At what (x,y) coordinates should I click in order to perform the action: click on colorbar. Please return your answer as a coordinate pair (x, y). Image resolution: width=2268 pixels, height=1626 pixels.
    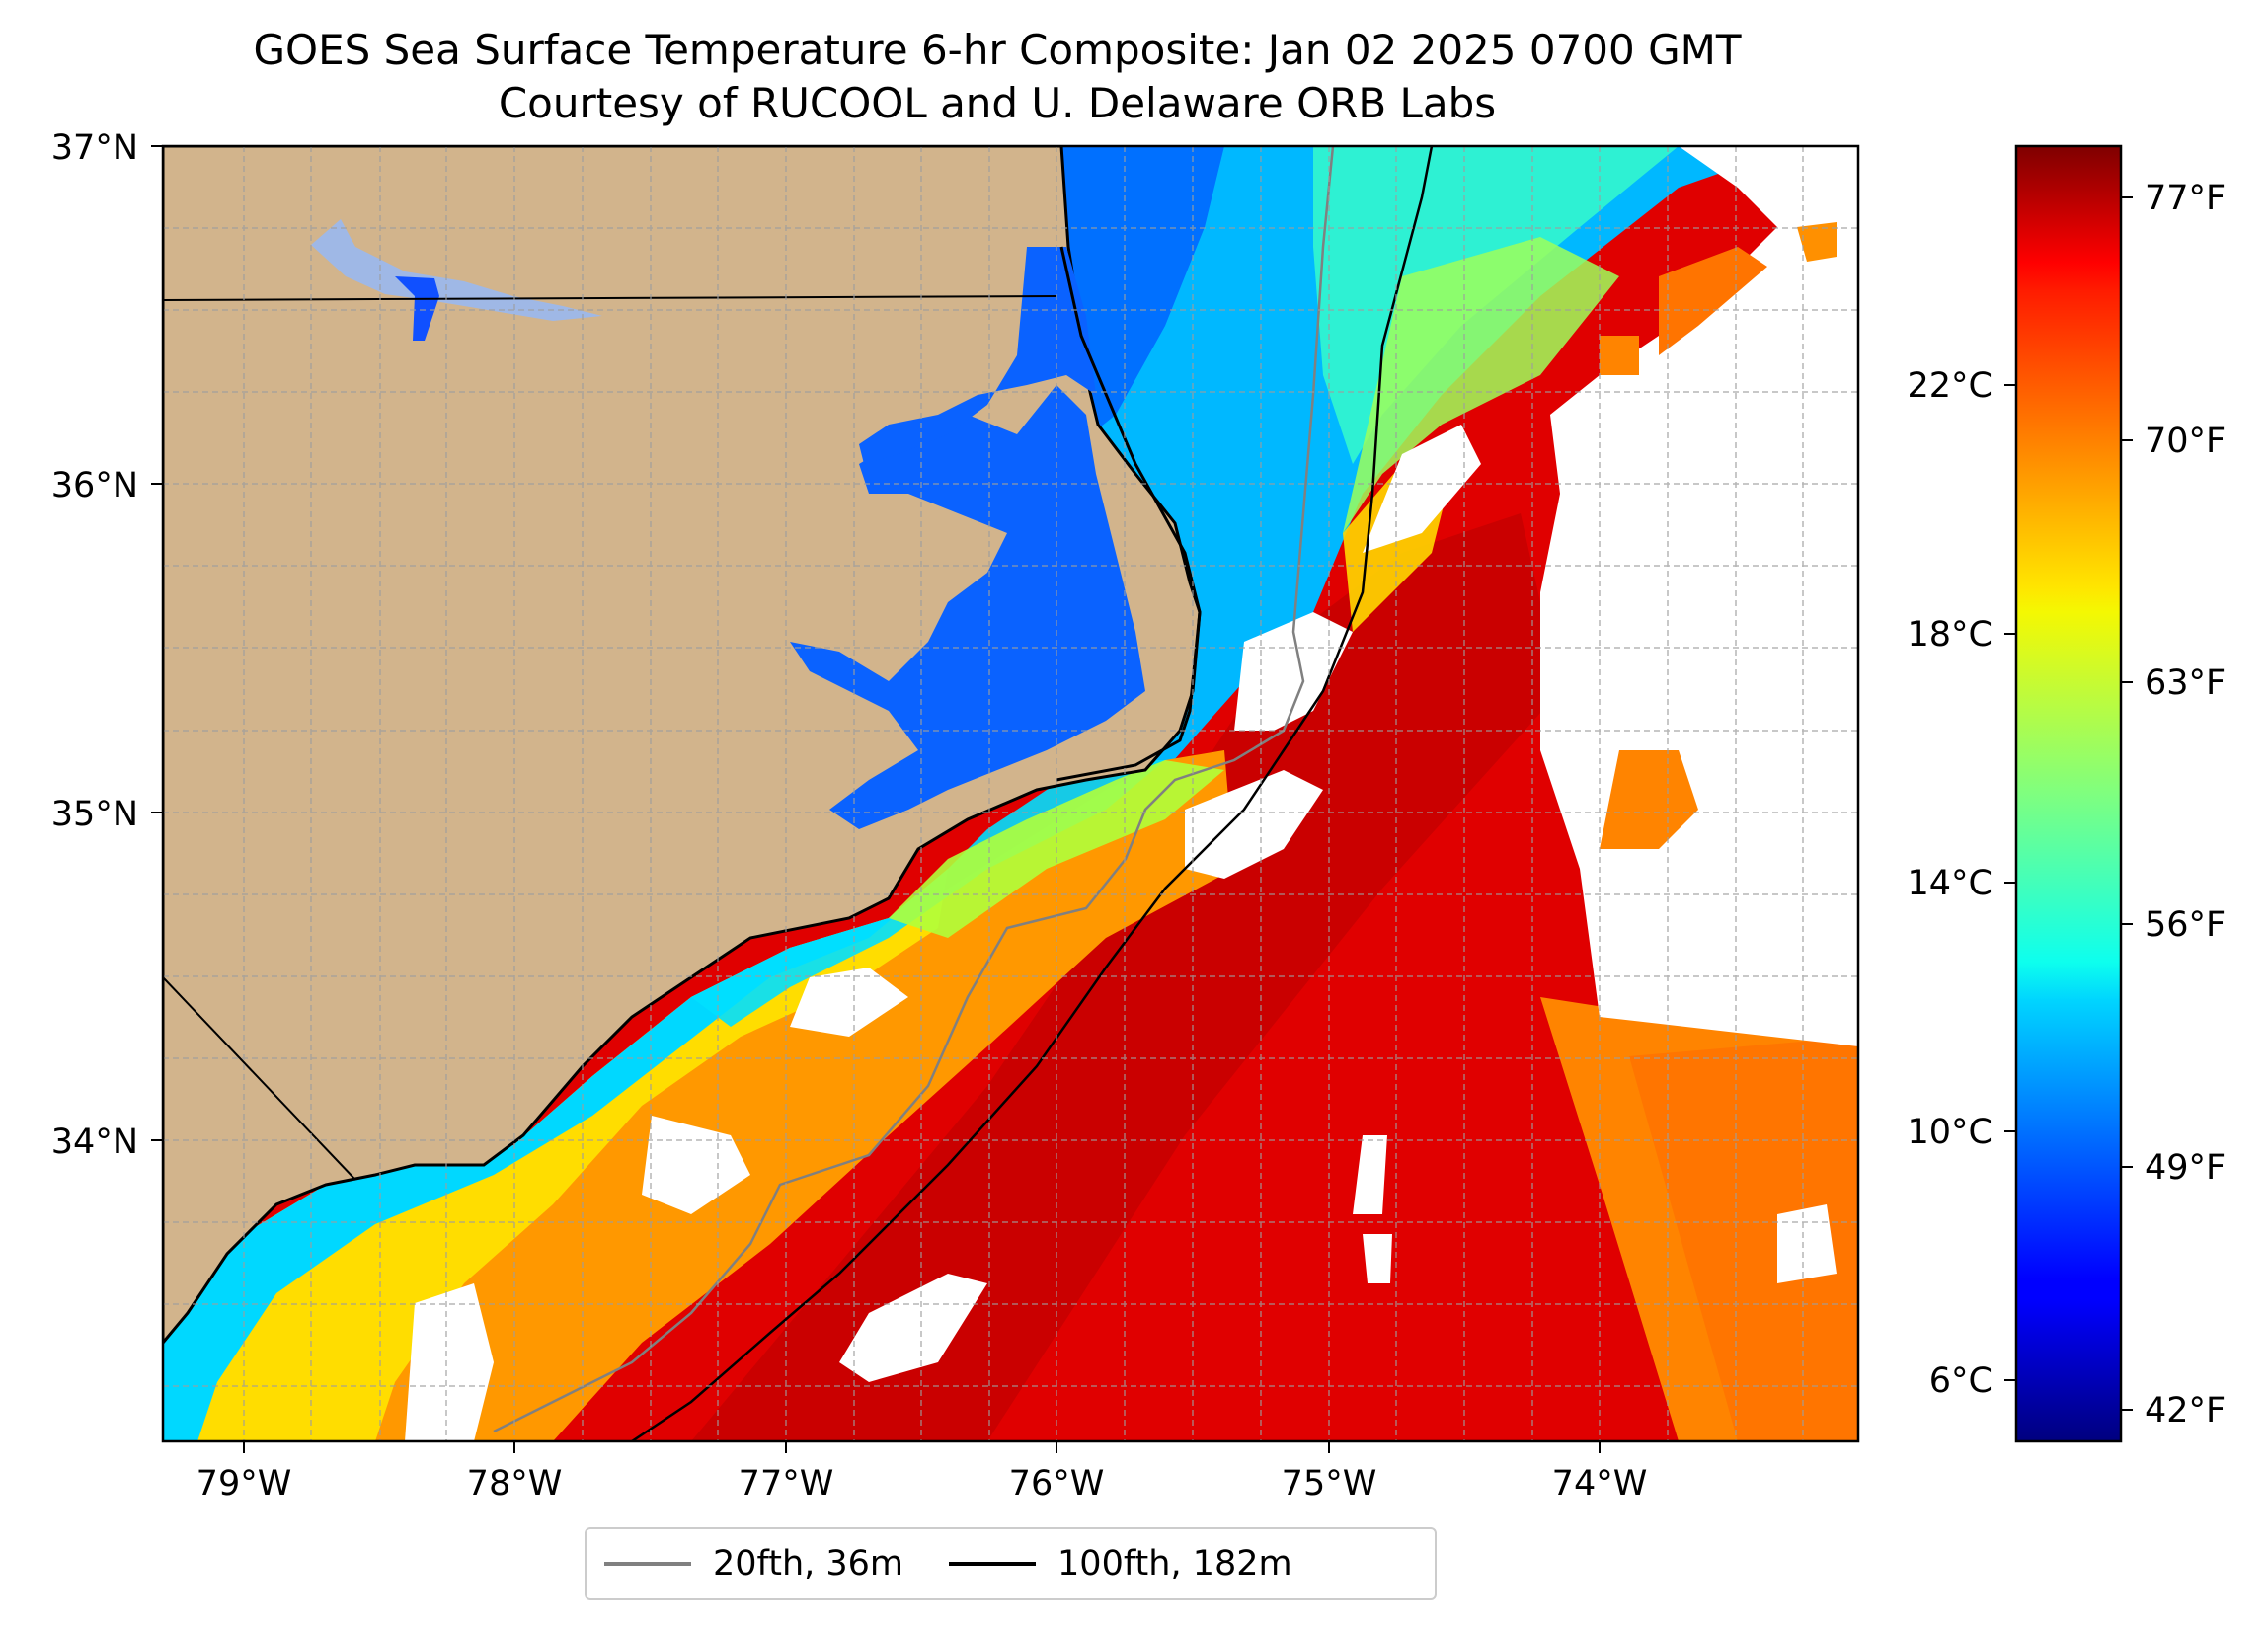
    Looking at the image, I should click on (2068, 793).